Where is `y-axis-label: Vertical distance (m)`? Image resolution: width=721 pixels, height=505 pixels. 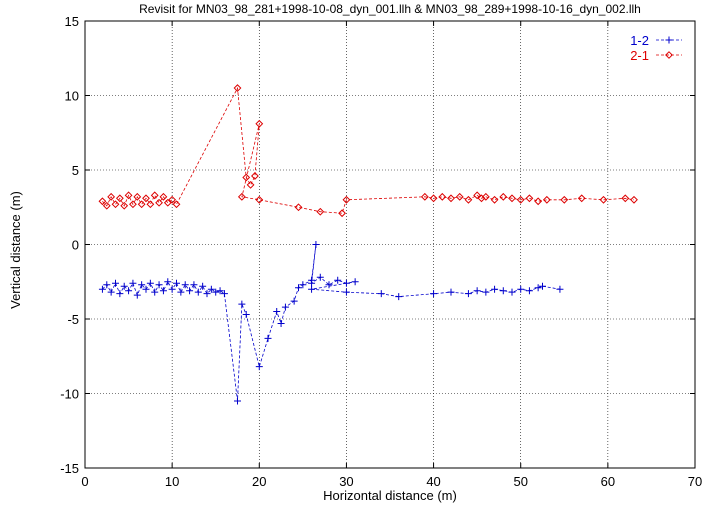
y-axis-label: Vertical distance (m) is located at coordinates (15, 250).